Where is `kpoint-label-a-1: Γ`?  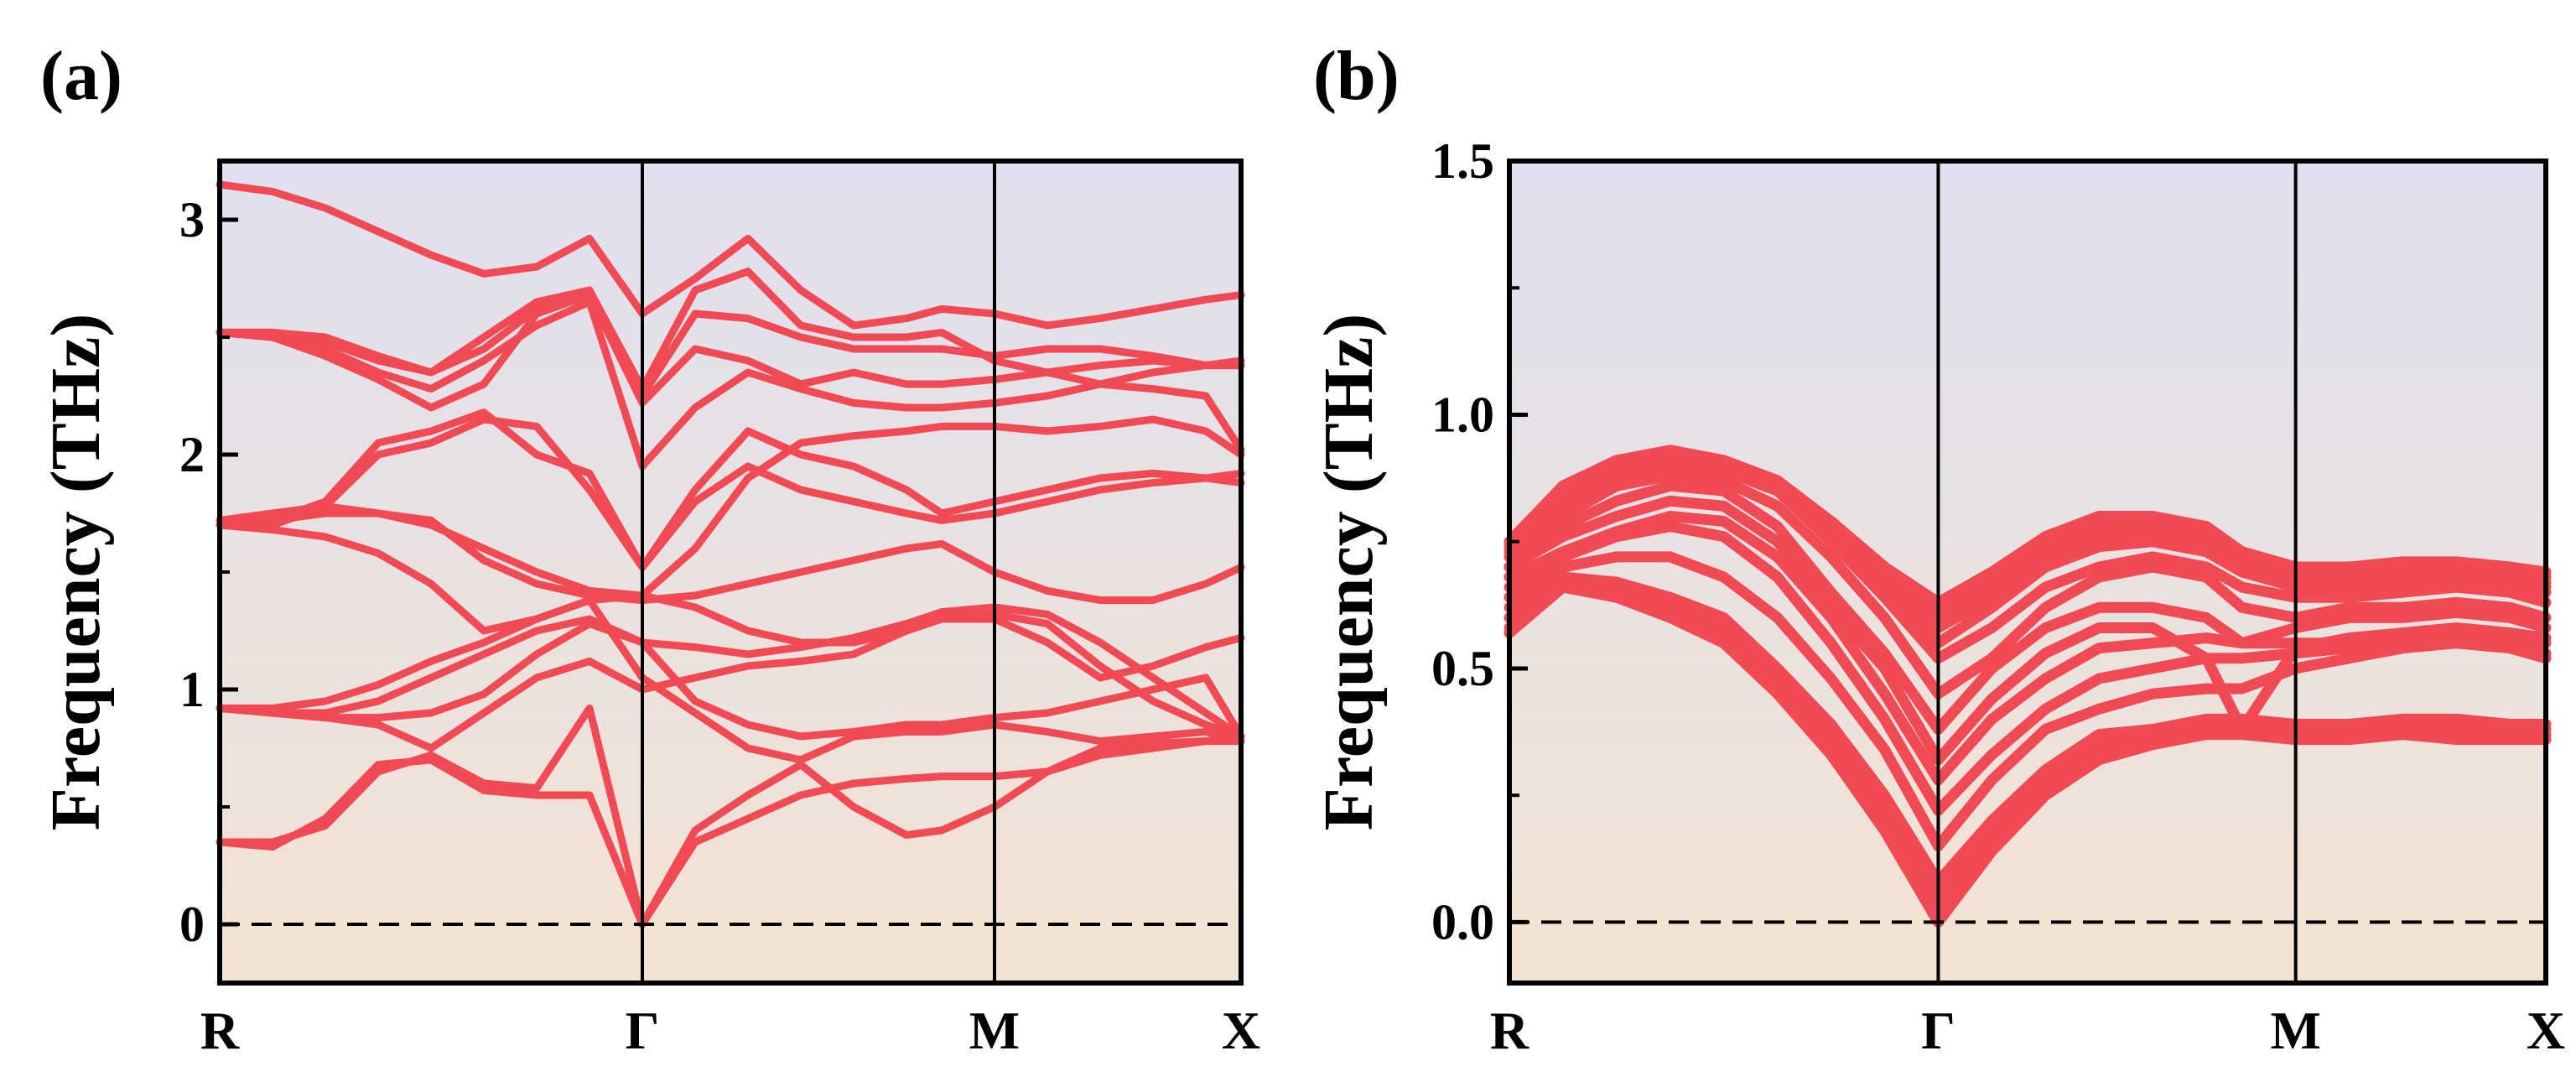 kpoint-label-a-1: Γ is located at coordinates (643, 1030).